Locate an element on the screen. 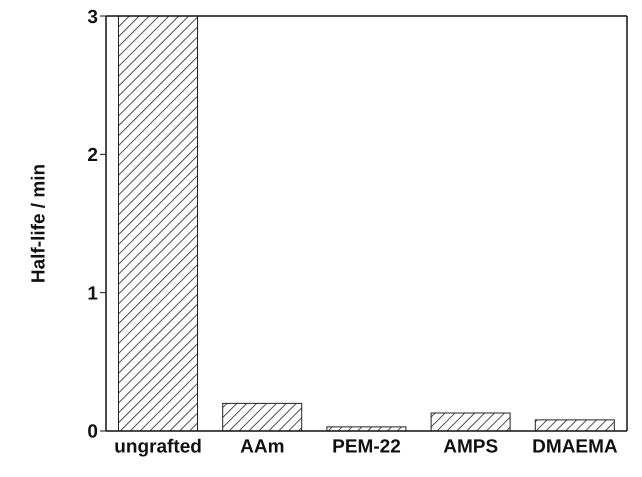 The height and width of the screenshot is (477, 642). y-tick-label: 0 is located at coordinates (92, 432).